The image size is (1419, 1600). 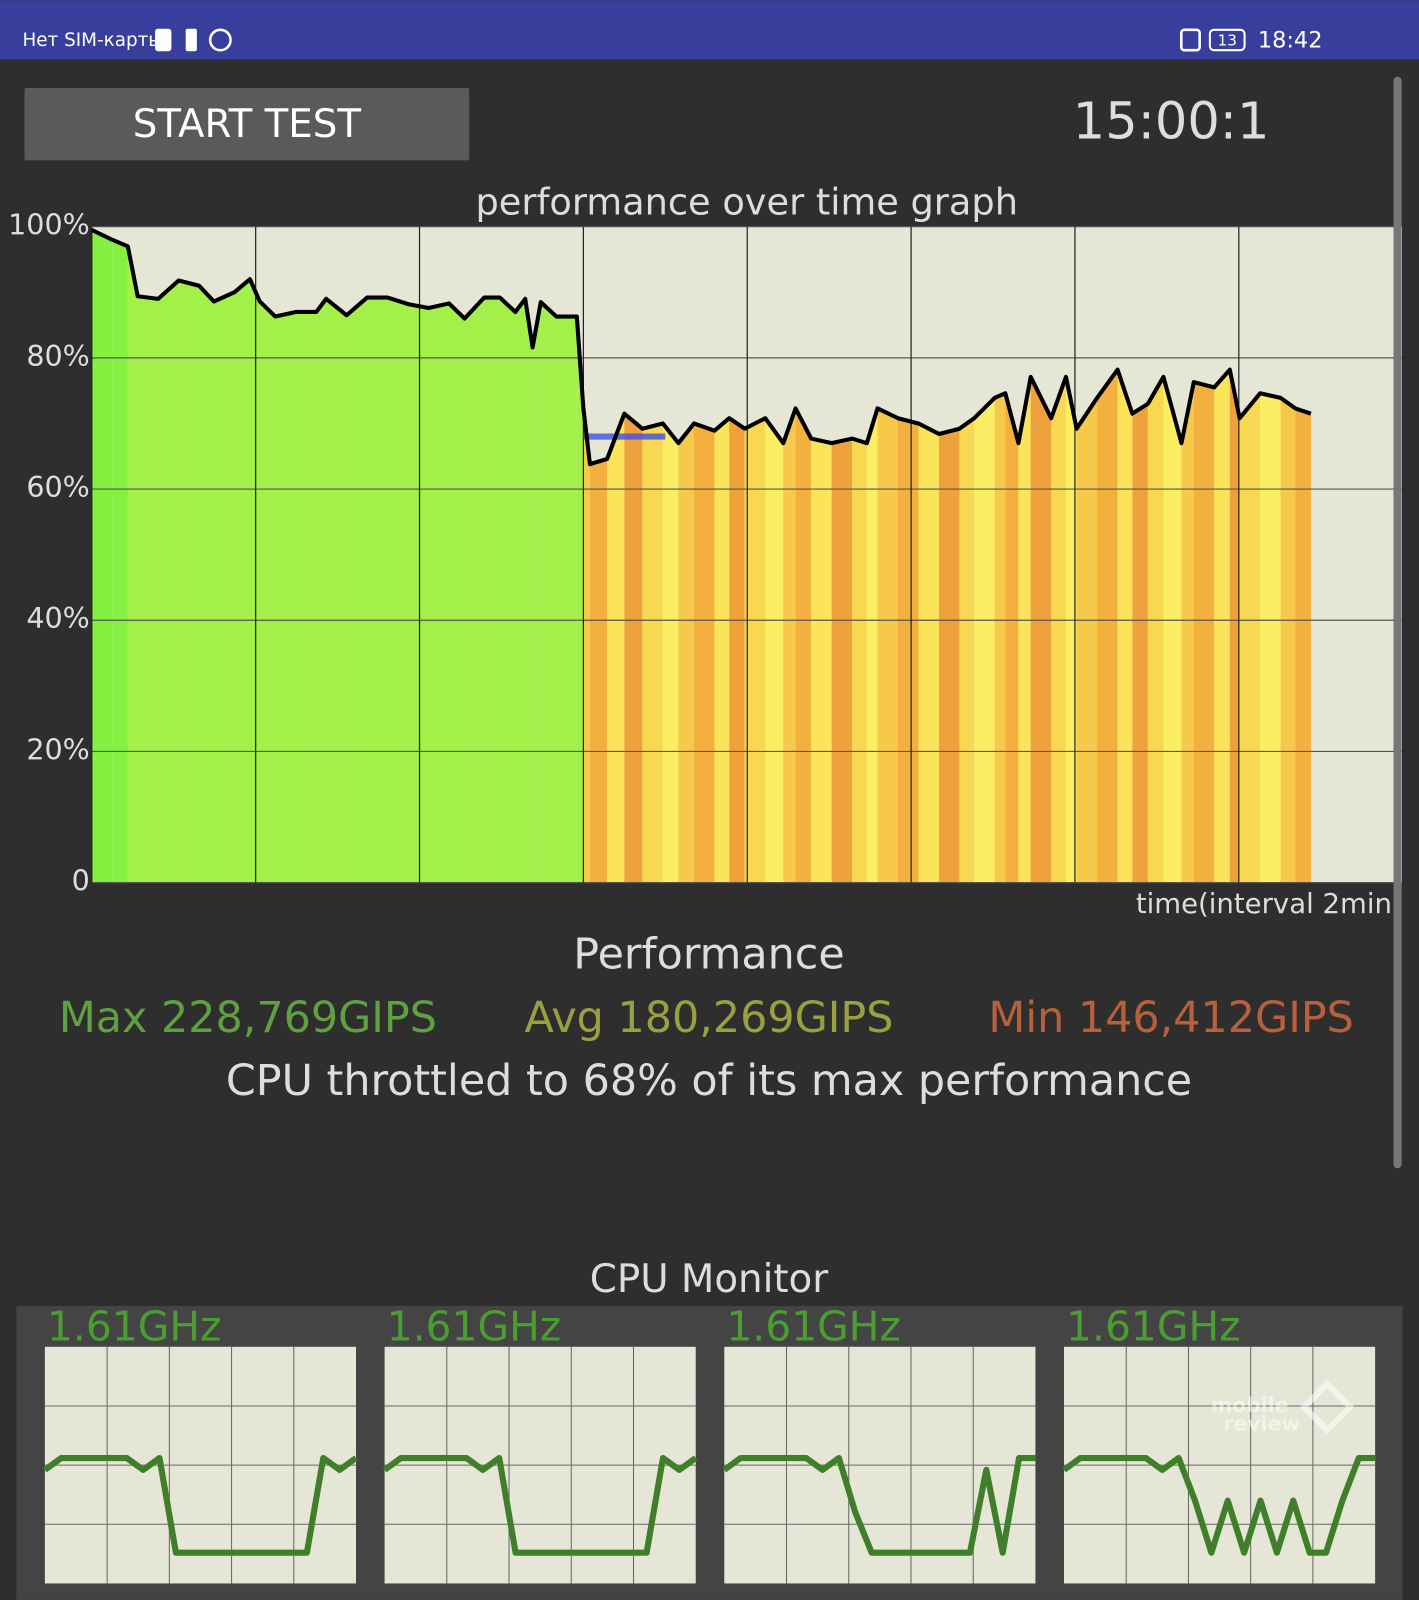 I want to click on start-button, so click(x=247, y=124).